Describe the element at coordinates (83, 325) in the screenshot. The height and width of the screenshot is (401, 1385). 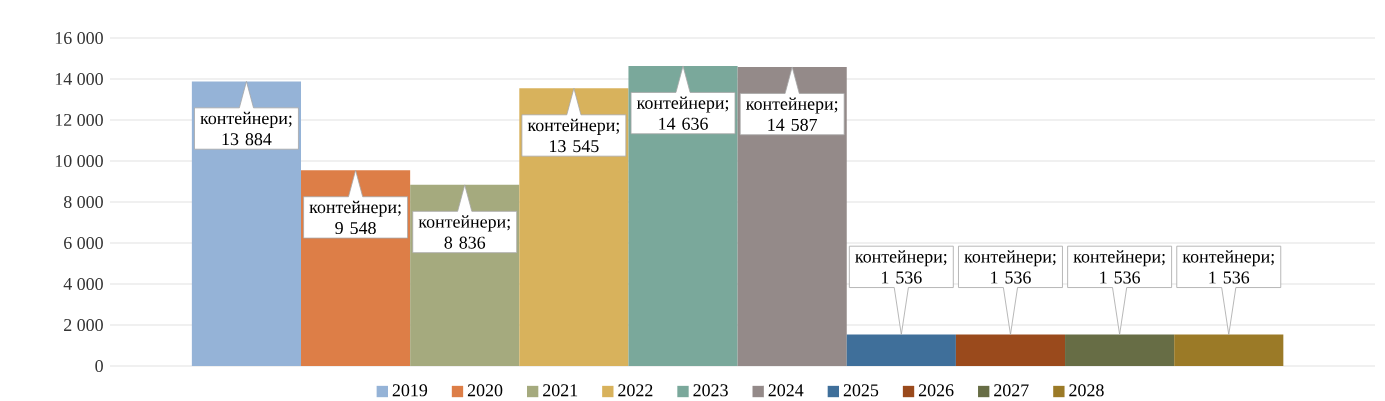
I see `y-tick-label: 2 000` at that location.